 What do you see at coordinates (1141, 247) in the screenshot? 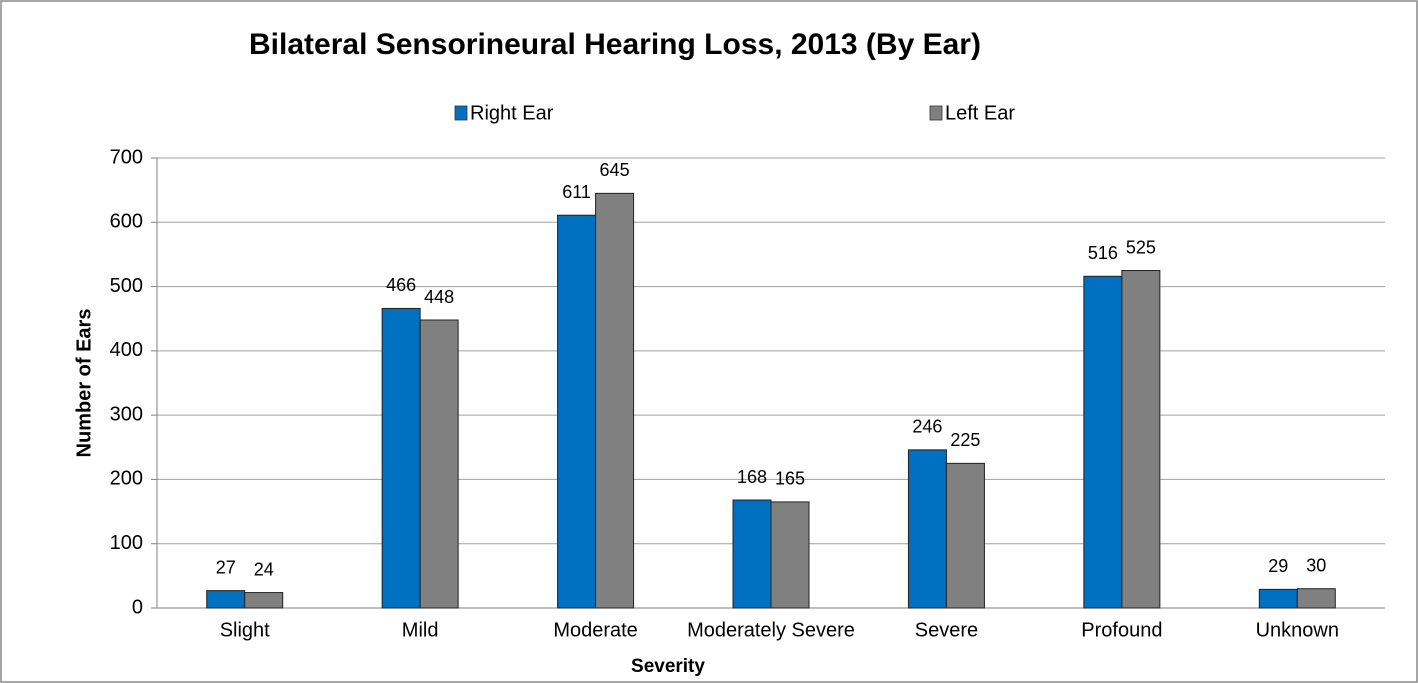
I see `data-label: 525` at bounding box center [1141, 247].